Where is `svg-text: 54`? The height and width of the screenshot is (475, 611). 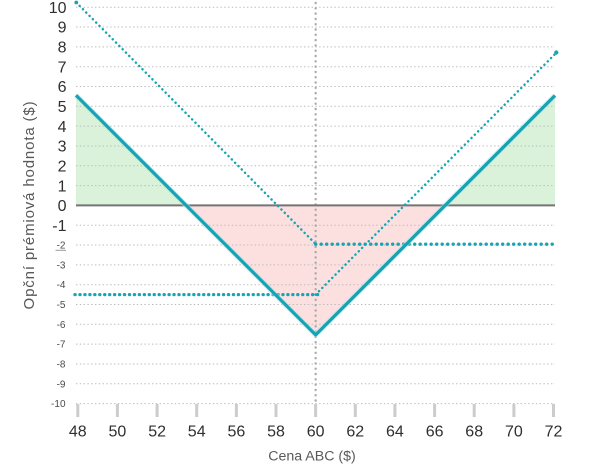
svg-text: 54 is located at coordinates (197, 432).